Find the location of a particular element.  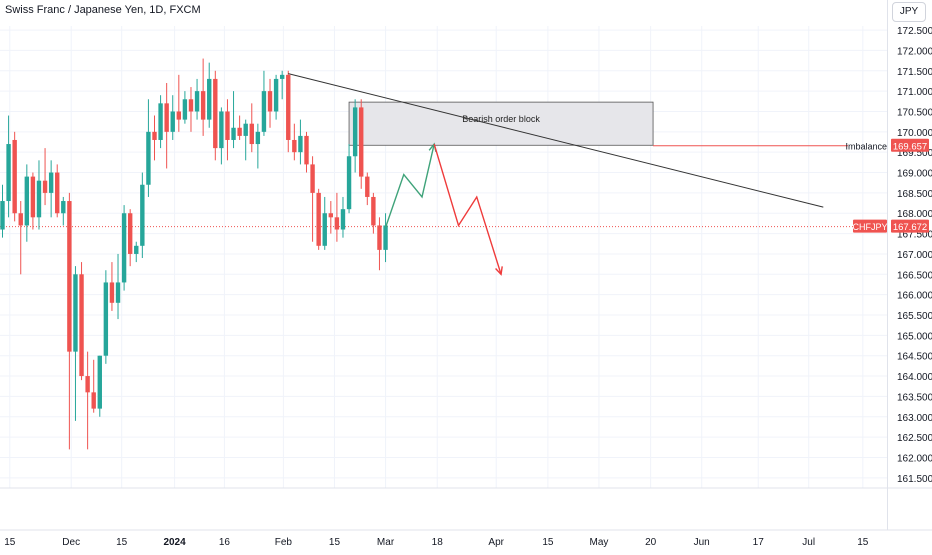

y-tick-label: 163.500 is located at coordinates (914, 397).